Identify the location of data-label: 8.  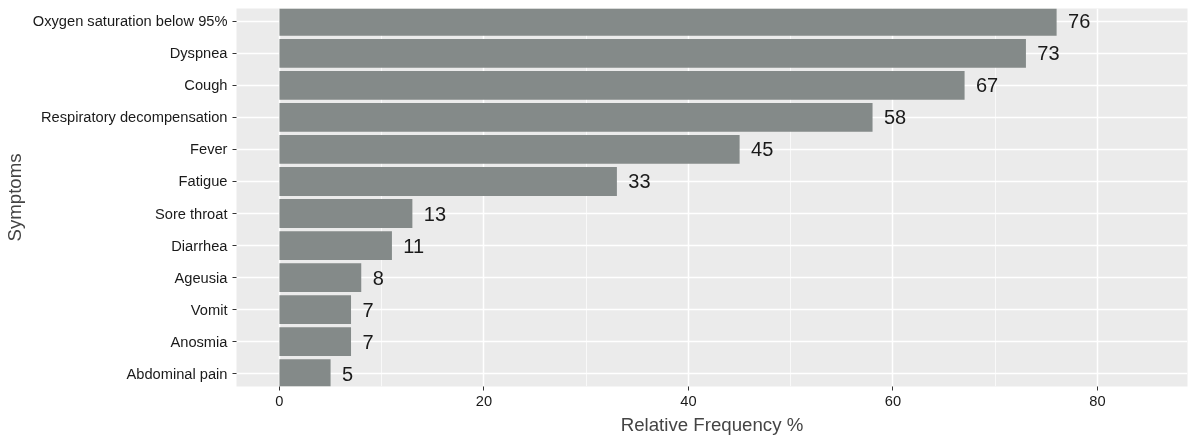
(378, 277).